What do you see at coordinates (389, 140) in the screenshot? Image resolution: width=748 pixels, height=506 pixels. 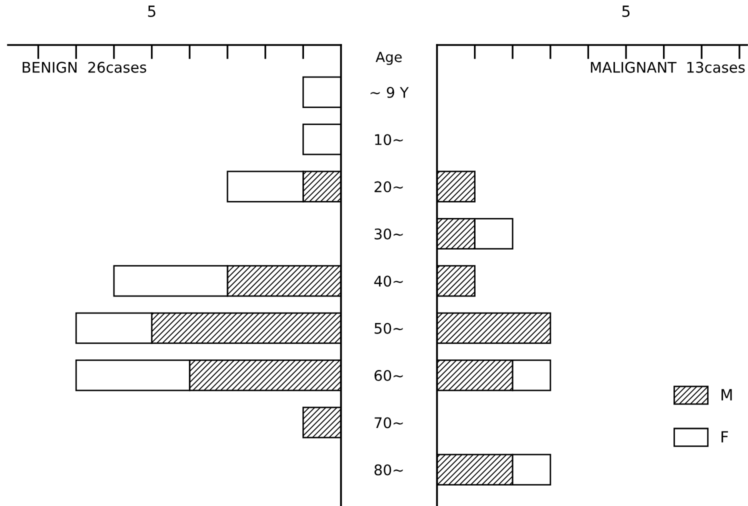 I see `y-tick-label: 10~` at bounding box center [389, 140].